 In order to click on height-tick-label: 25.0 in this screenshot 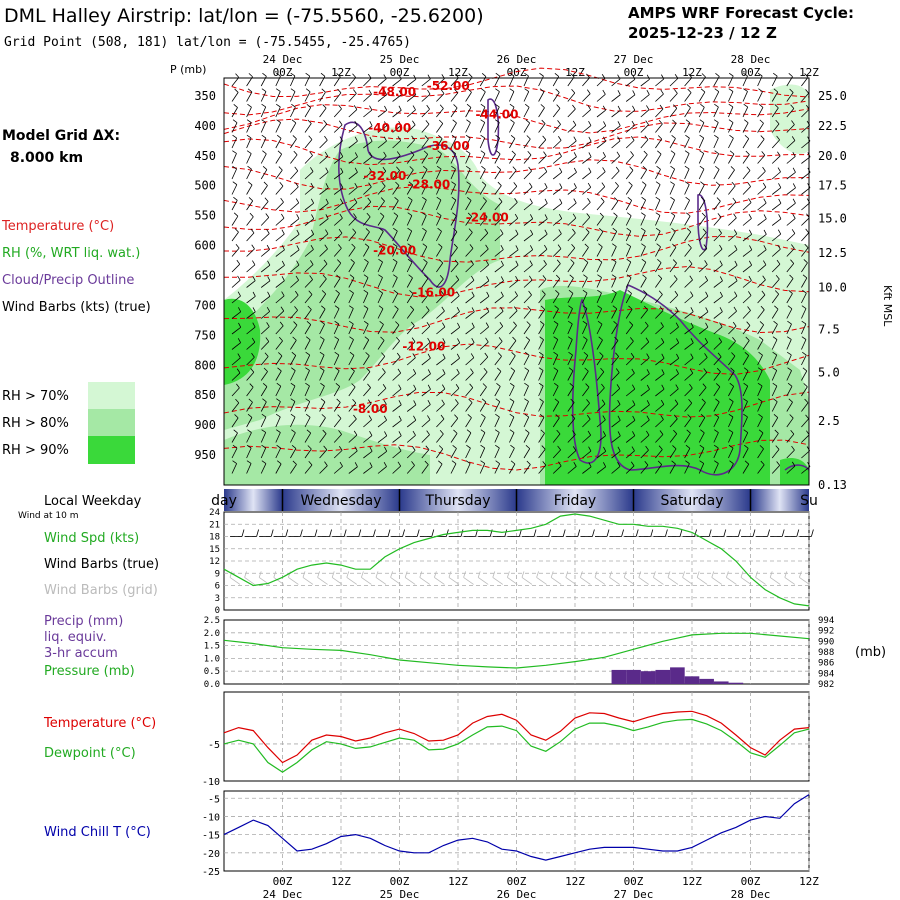, I will do `click(832, 96)`.